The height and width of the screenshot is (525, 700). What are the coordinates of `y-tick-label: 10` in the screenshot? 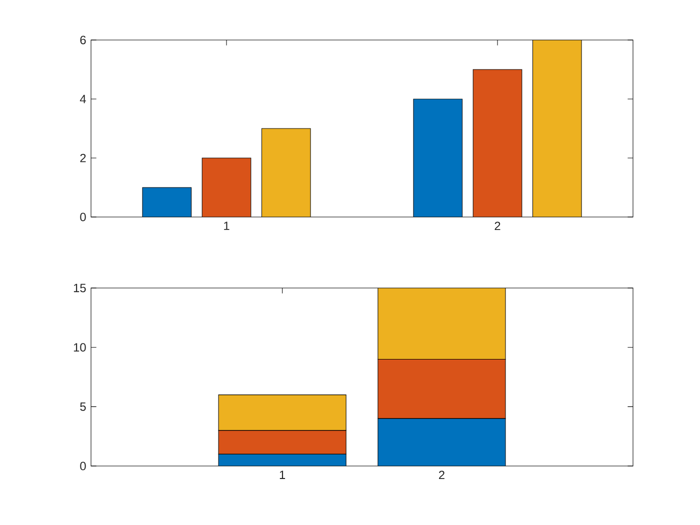 It's located at (80, 347).